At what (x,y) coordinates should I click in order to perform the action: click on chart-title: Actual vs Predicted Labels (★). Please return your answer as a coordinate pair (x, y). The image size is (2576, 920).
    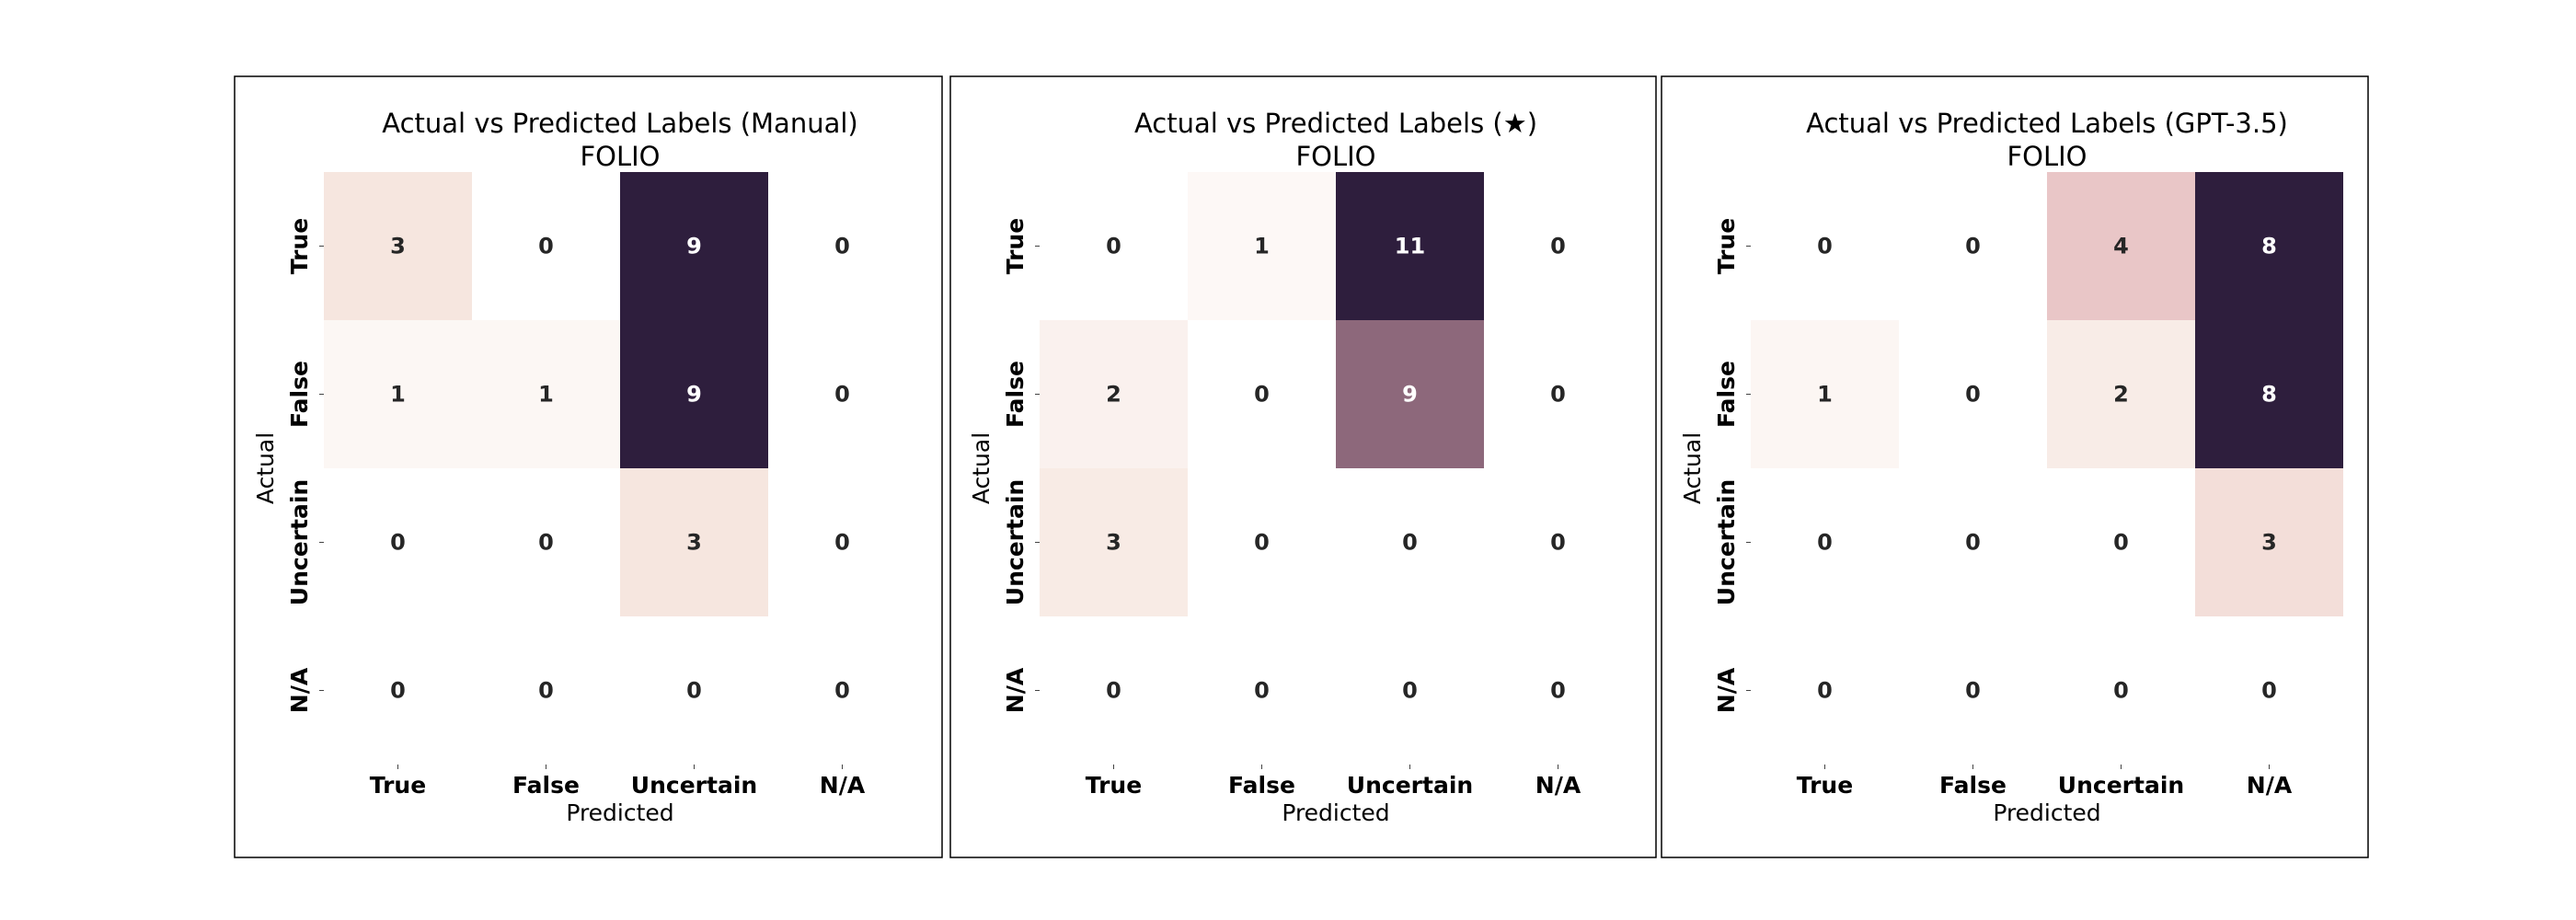
    Looking at the image, I should click on (1335, 123).